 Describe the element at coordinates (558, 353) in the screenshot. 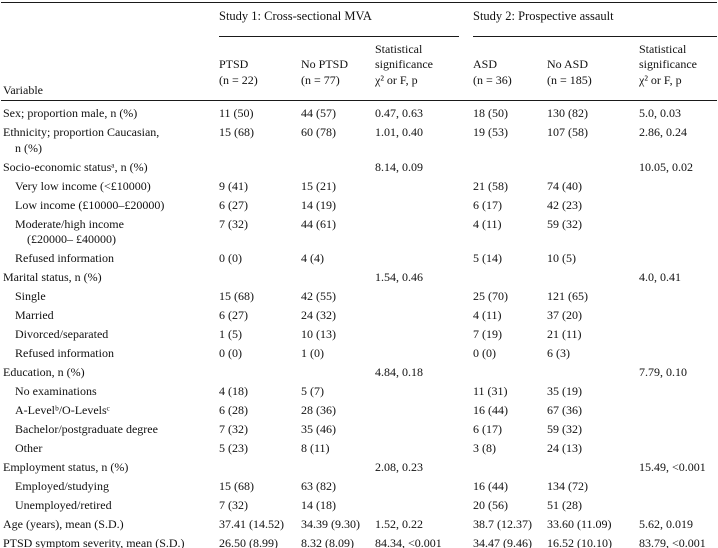

I see `row-value-cell: 6 (3)` at that location.